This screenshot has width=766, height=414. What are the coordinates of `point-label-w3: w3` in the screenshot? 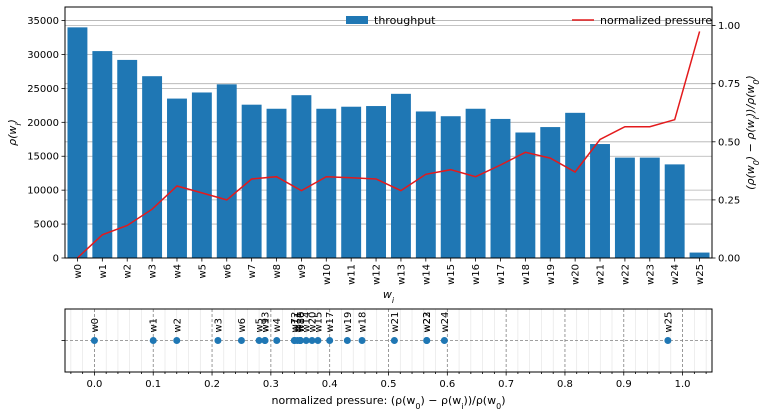 It's located at (218, 325).